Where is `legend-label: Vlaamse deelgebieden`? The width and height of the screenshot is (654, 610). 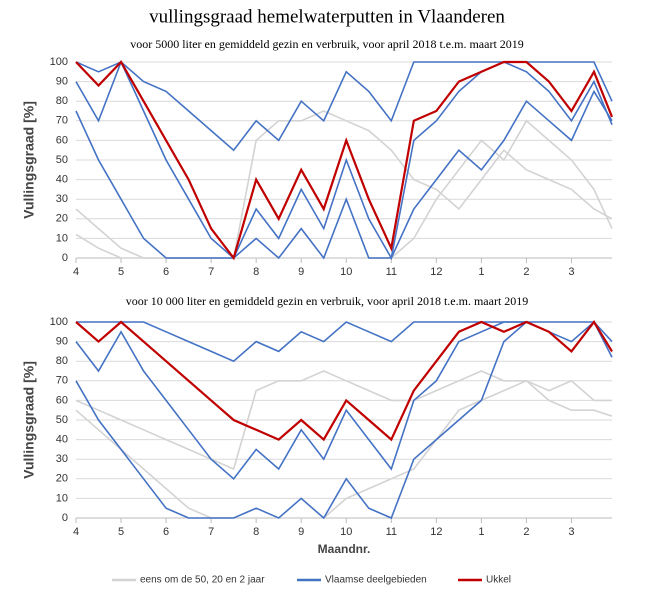
legend-label: Vlaamse deelgebieden is located at coordinates (376, 580).